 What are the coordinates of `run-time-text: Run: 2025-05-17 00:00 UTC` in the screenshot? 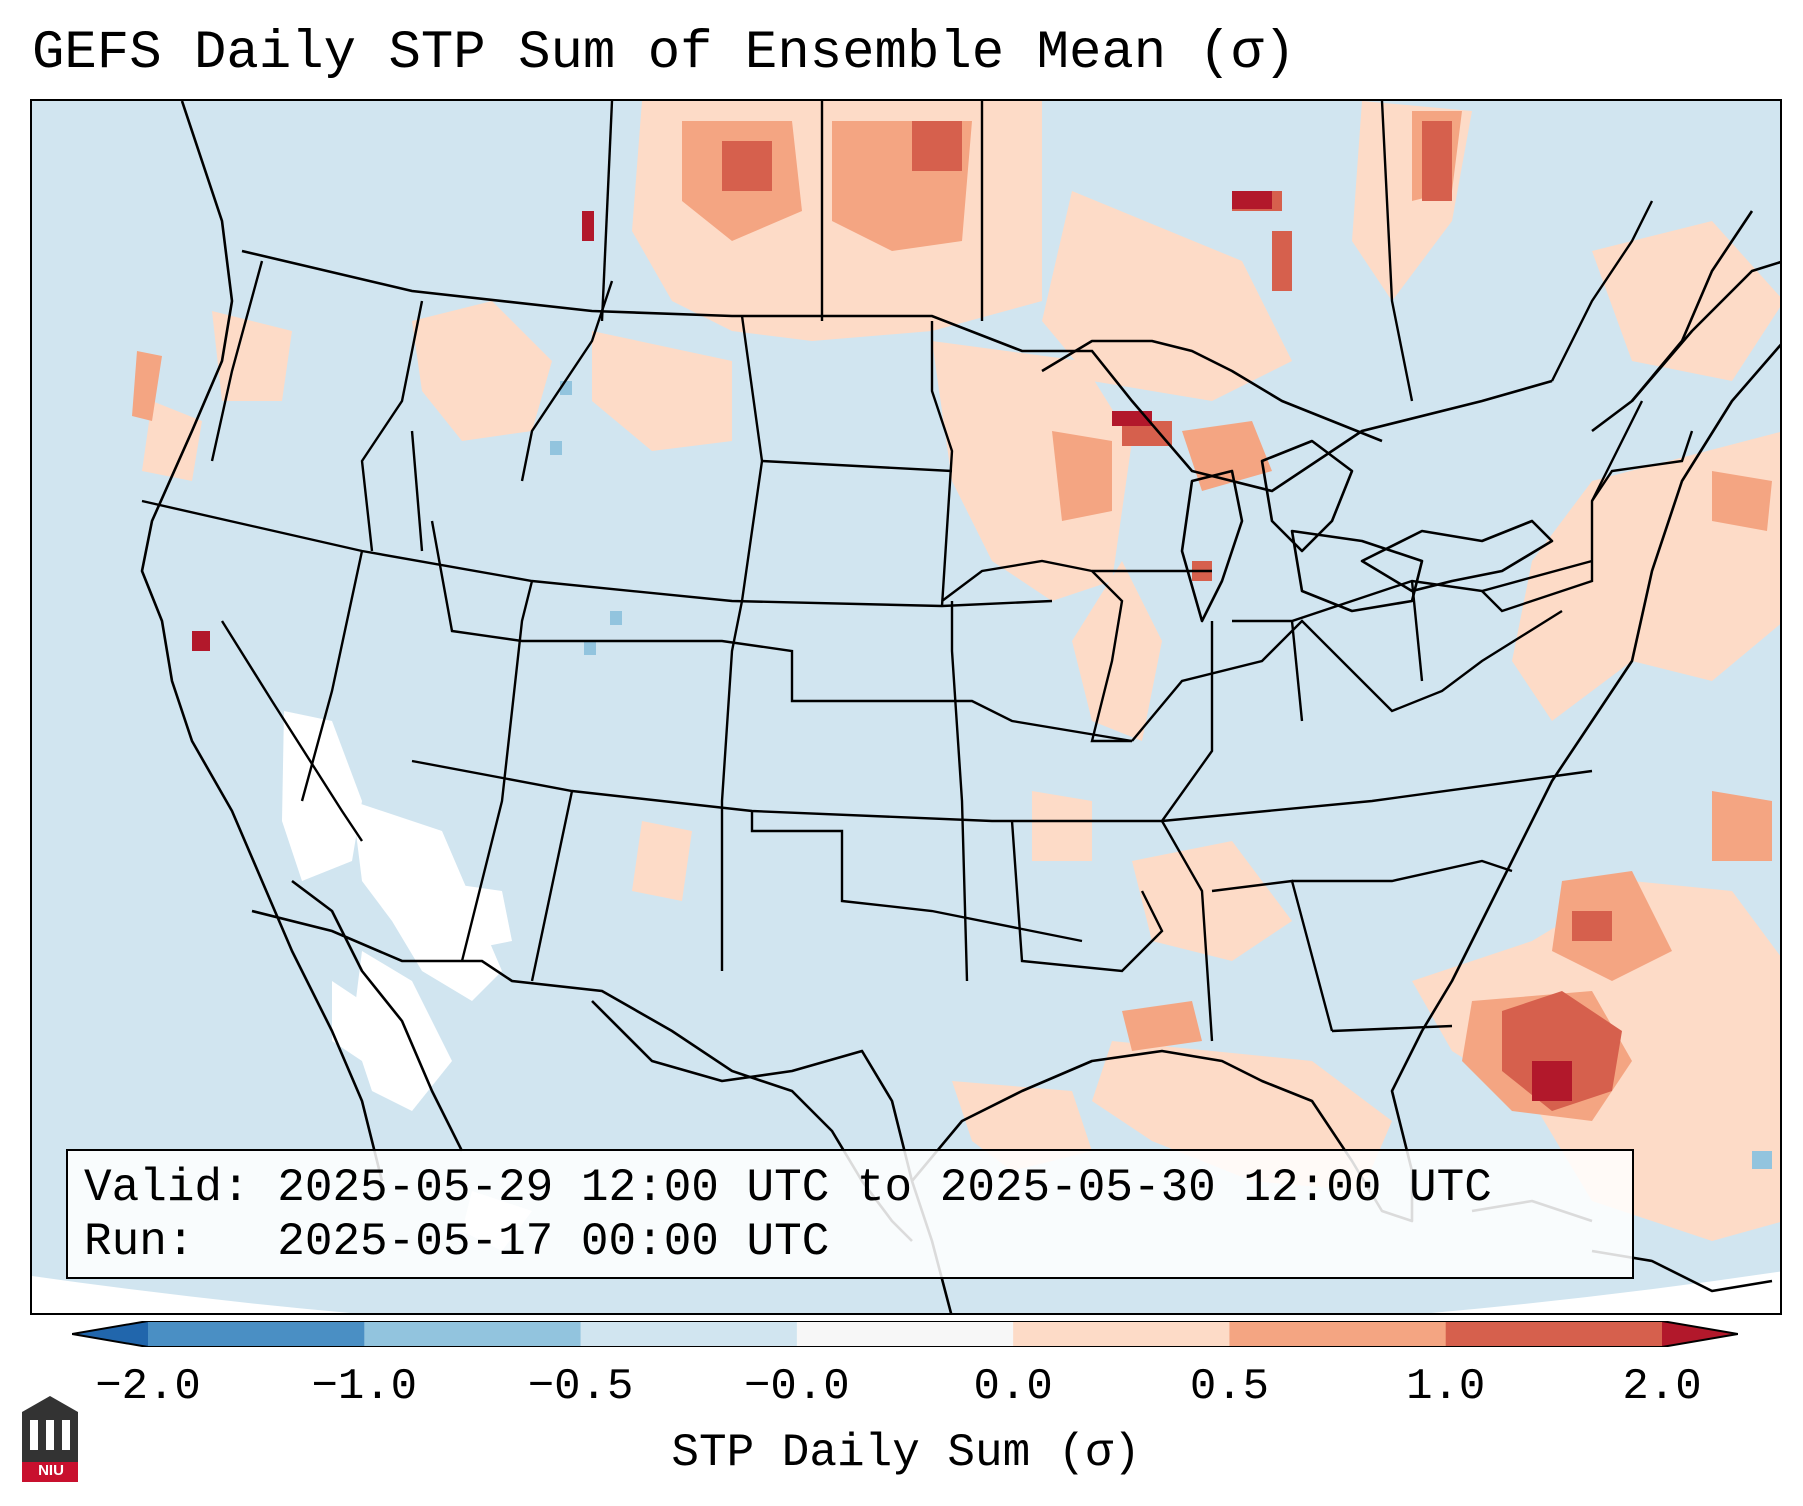 It's located at (457, 1242).